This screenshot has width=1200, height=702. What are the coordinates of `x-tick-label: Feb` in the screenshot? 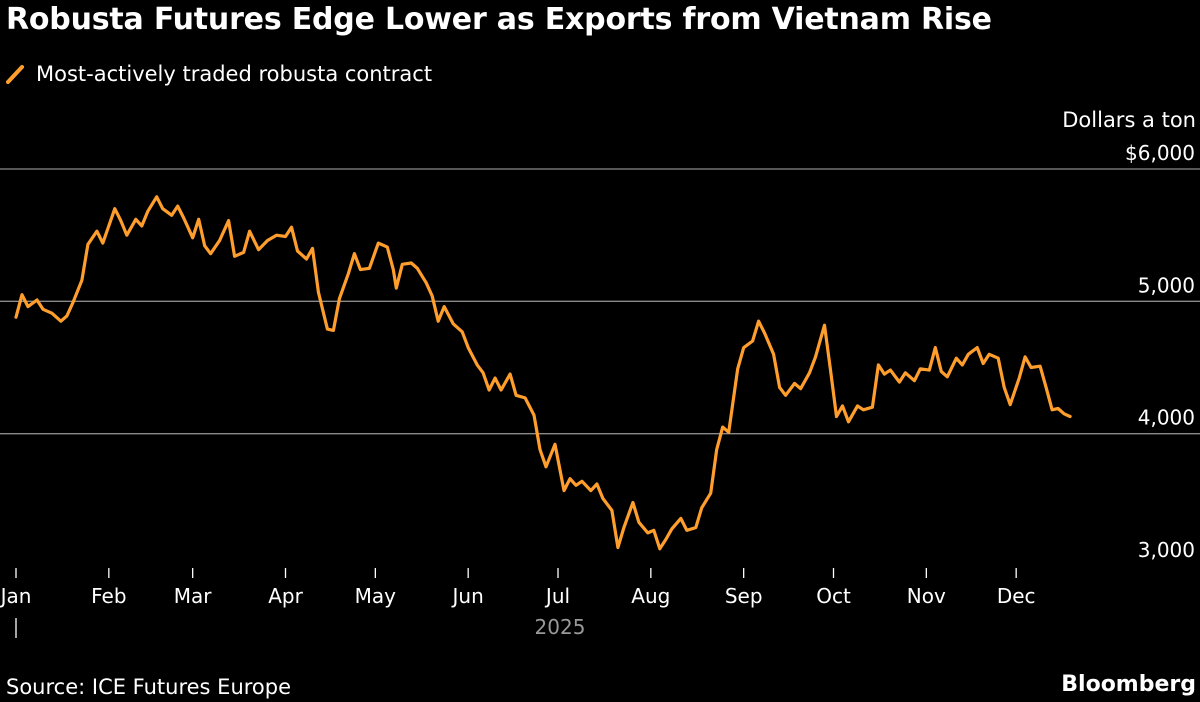 It's located at (108, 596).